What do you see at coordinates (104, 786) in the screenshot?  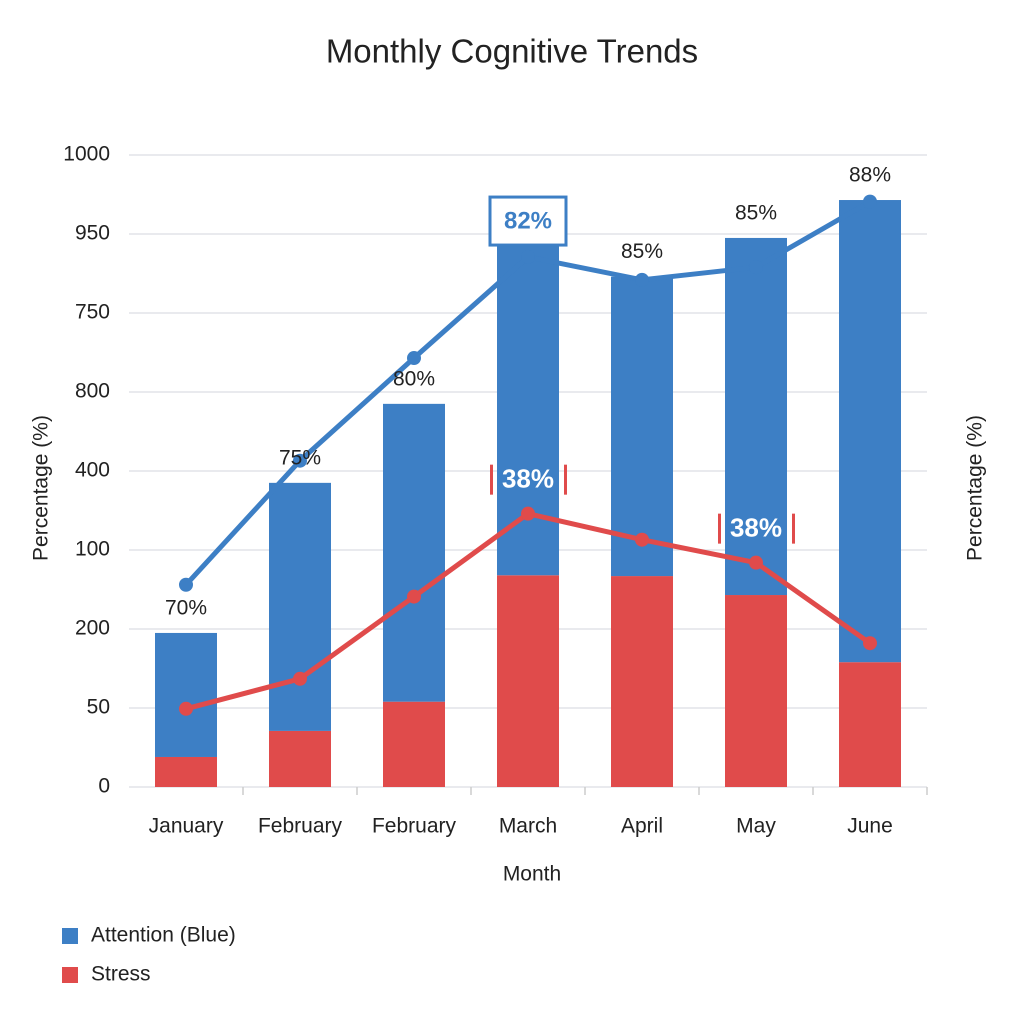 I see `y-tick-label: 0` at bounding box center [104, 786].